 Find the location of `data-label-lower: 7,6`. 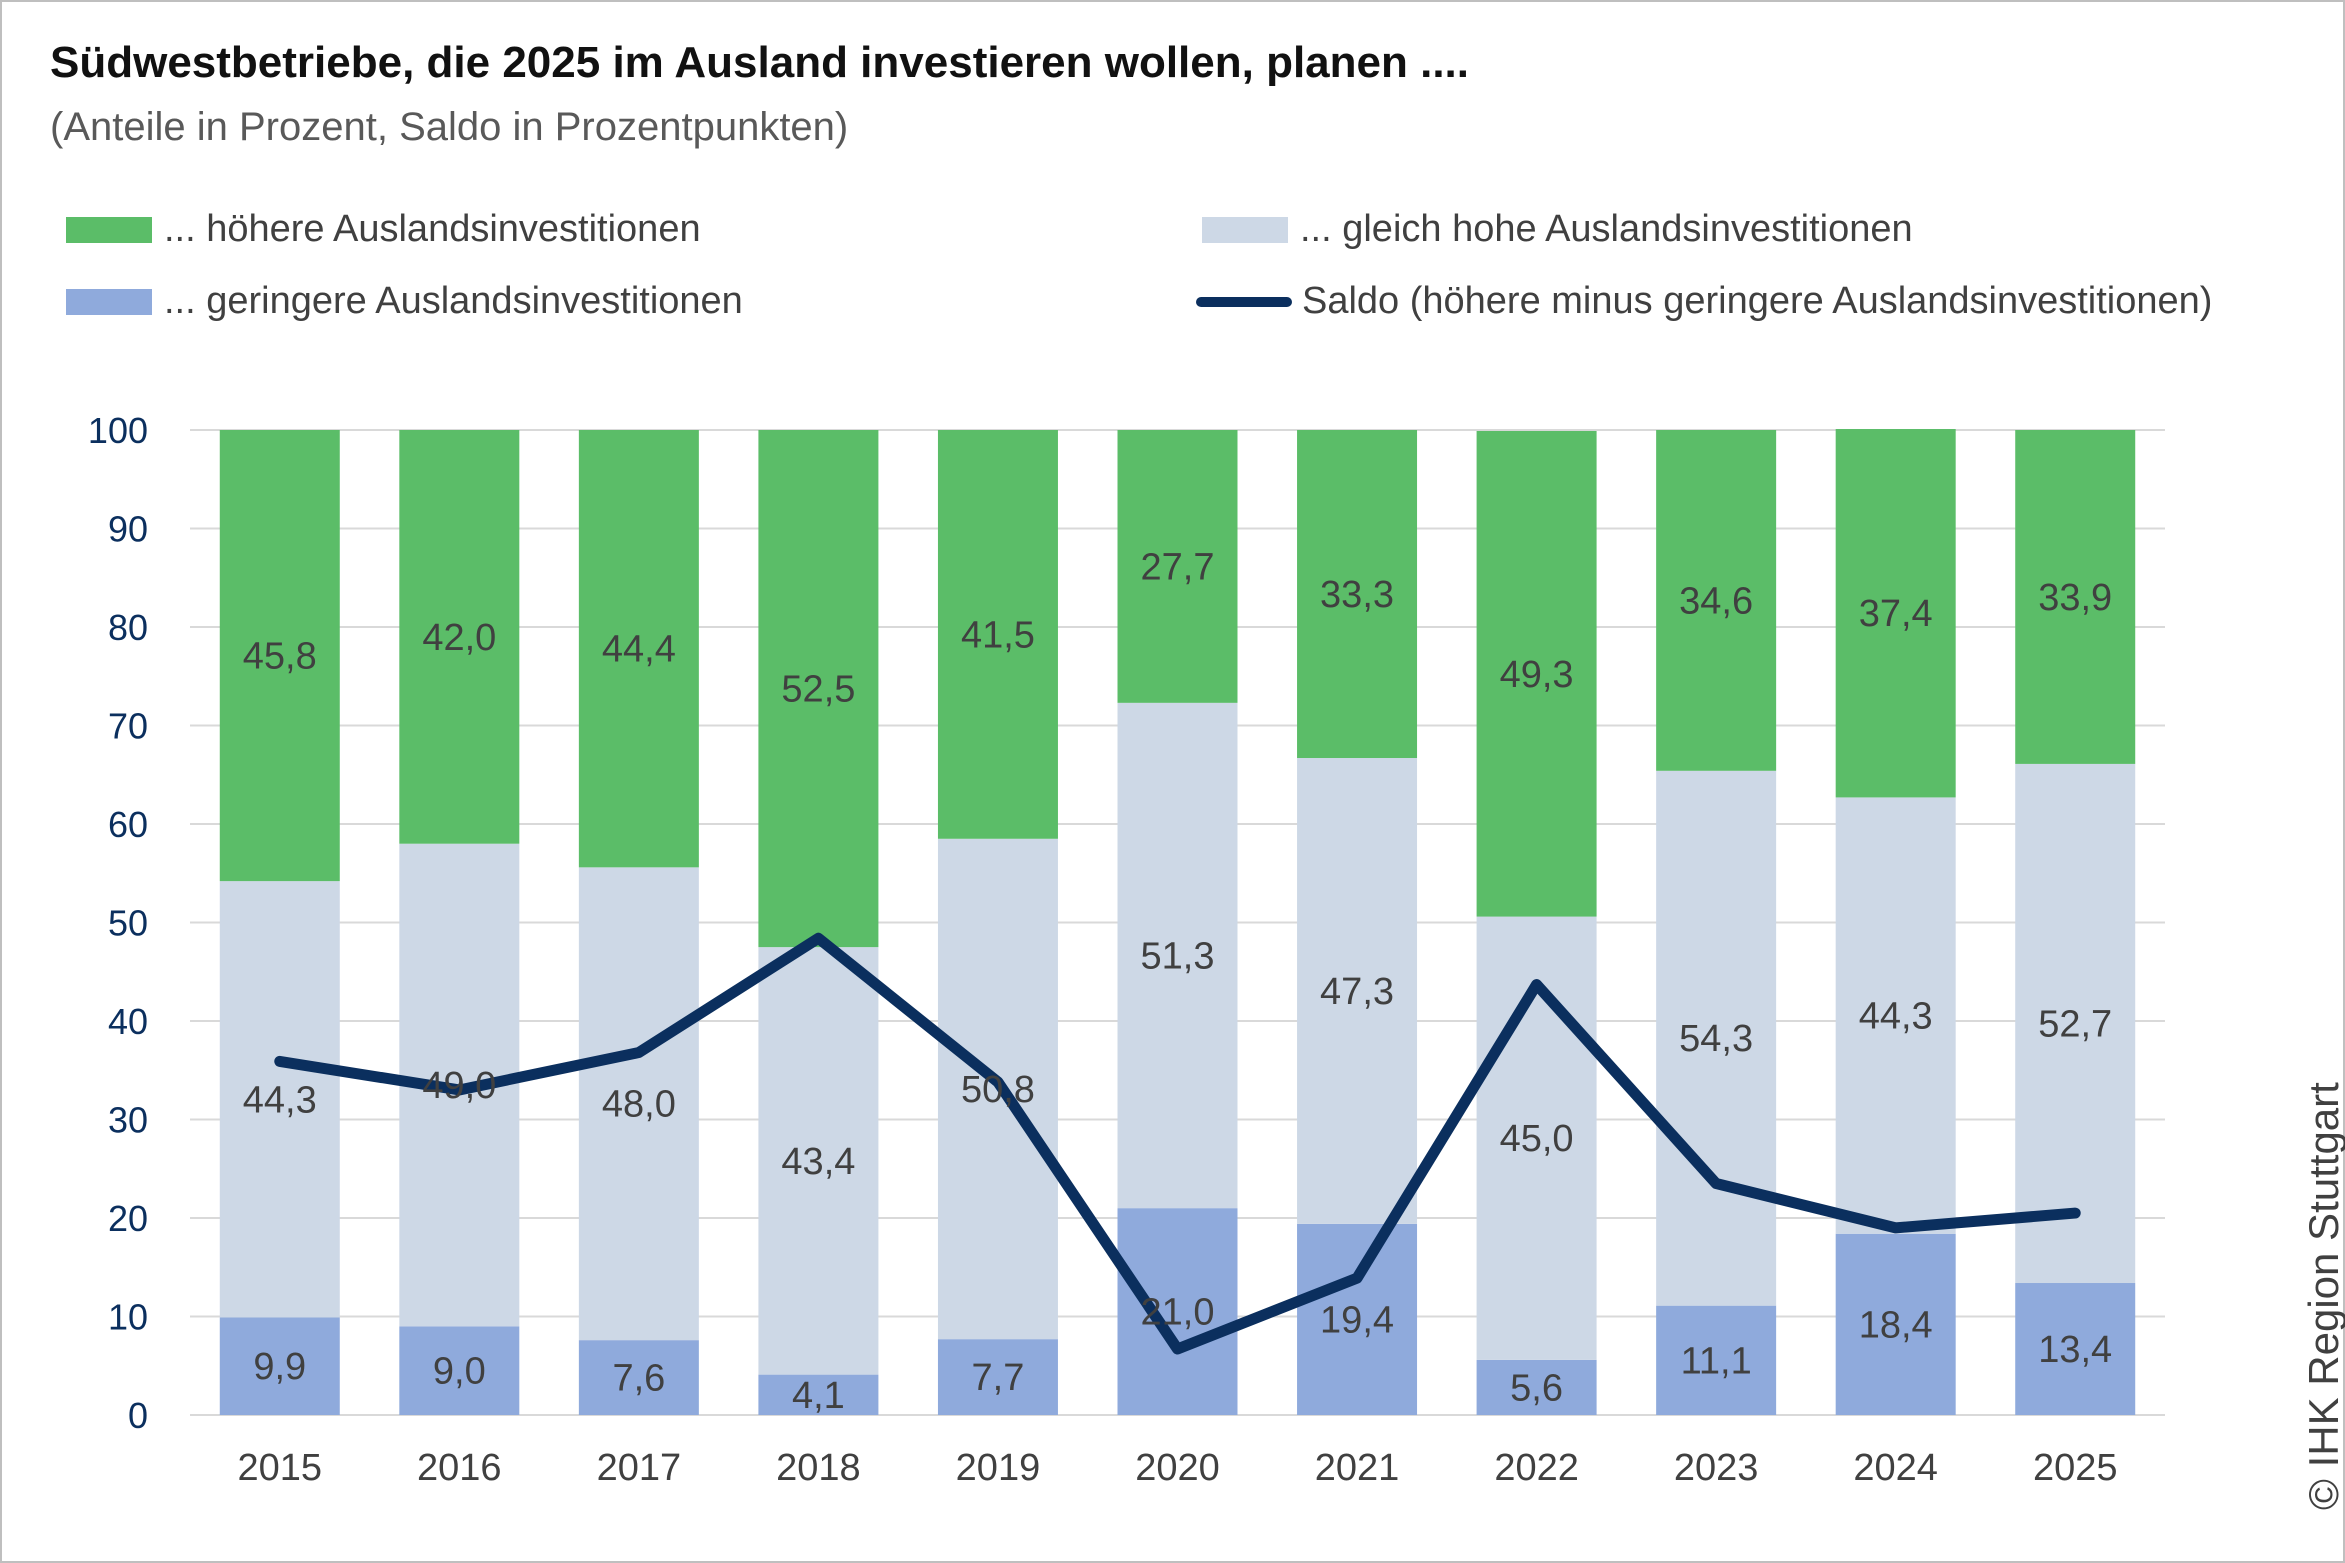

data-label-lower: 7,6 is located at coordinates (638, 1379).